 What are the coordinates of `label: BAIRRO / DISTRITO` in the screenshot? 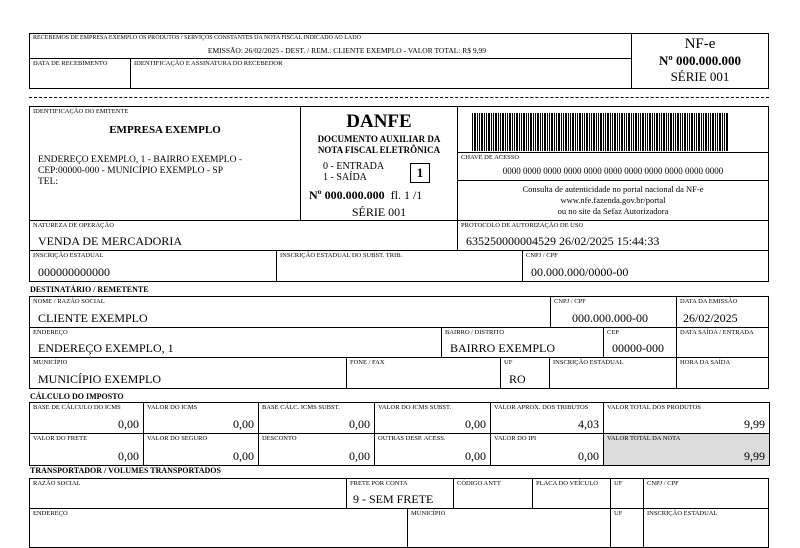 It's located at (475, 332).